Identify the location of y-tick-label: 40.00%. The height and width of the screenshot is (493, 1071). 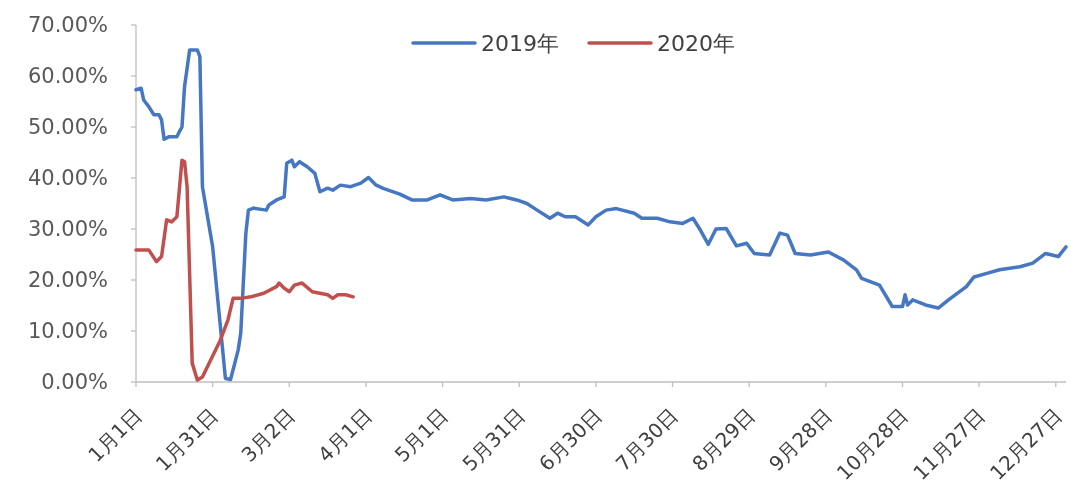
(67, 178).